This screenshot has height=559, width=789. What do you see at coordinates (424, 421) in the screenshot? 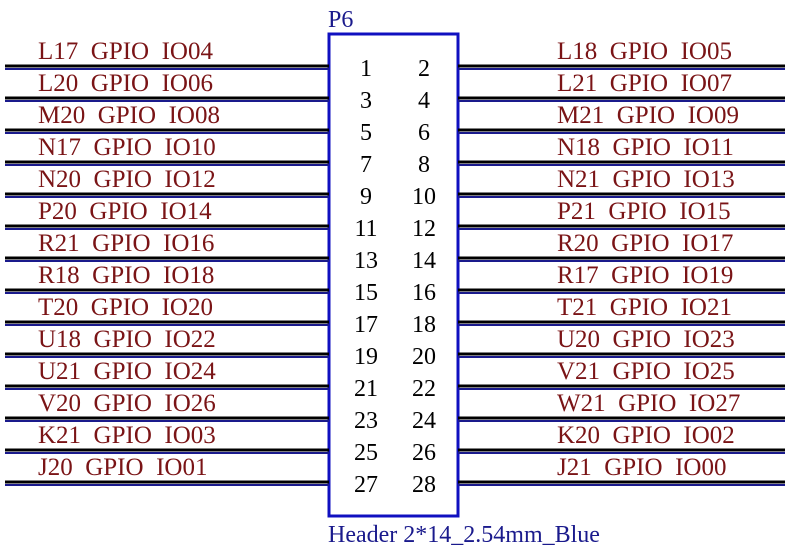
I see `pin-number-right: 24` at bounding box center [424, 421].